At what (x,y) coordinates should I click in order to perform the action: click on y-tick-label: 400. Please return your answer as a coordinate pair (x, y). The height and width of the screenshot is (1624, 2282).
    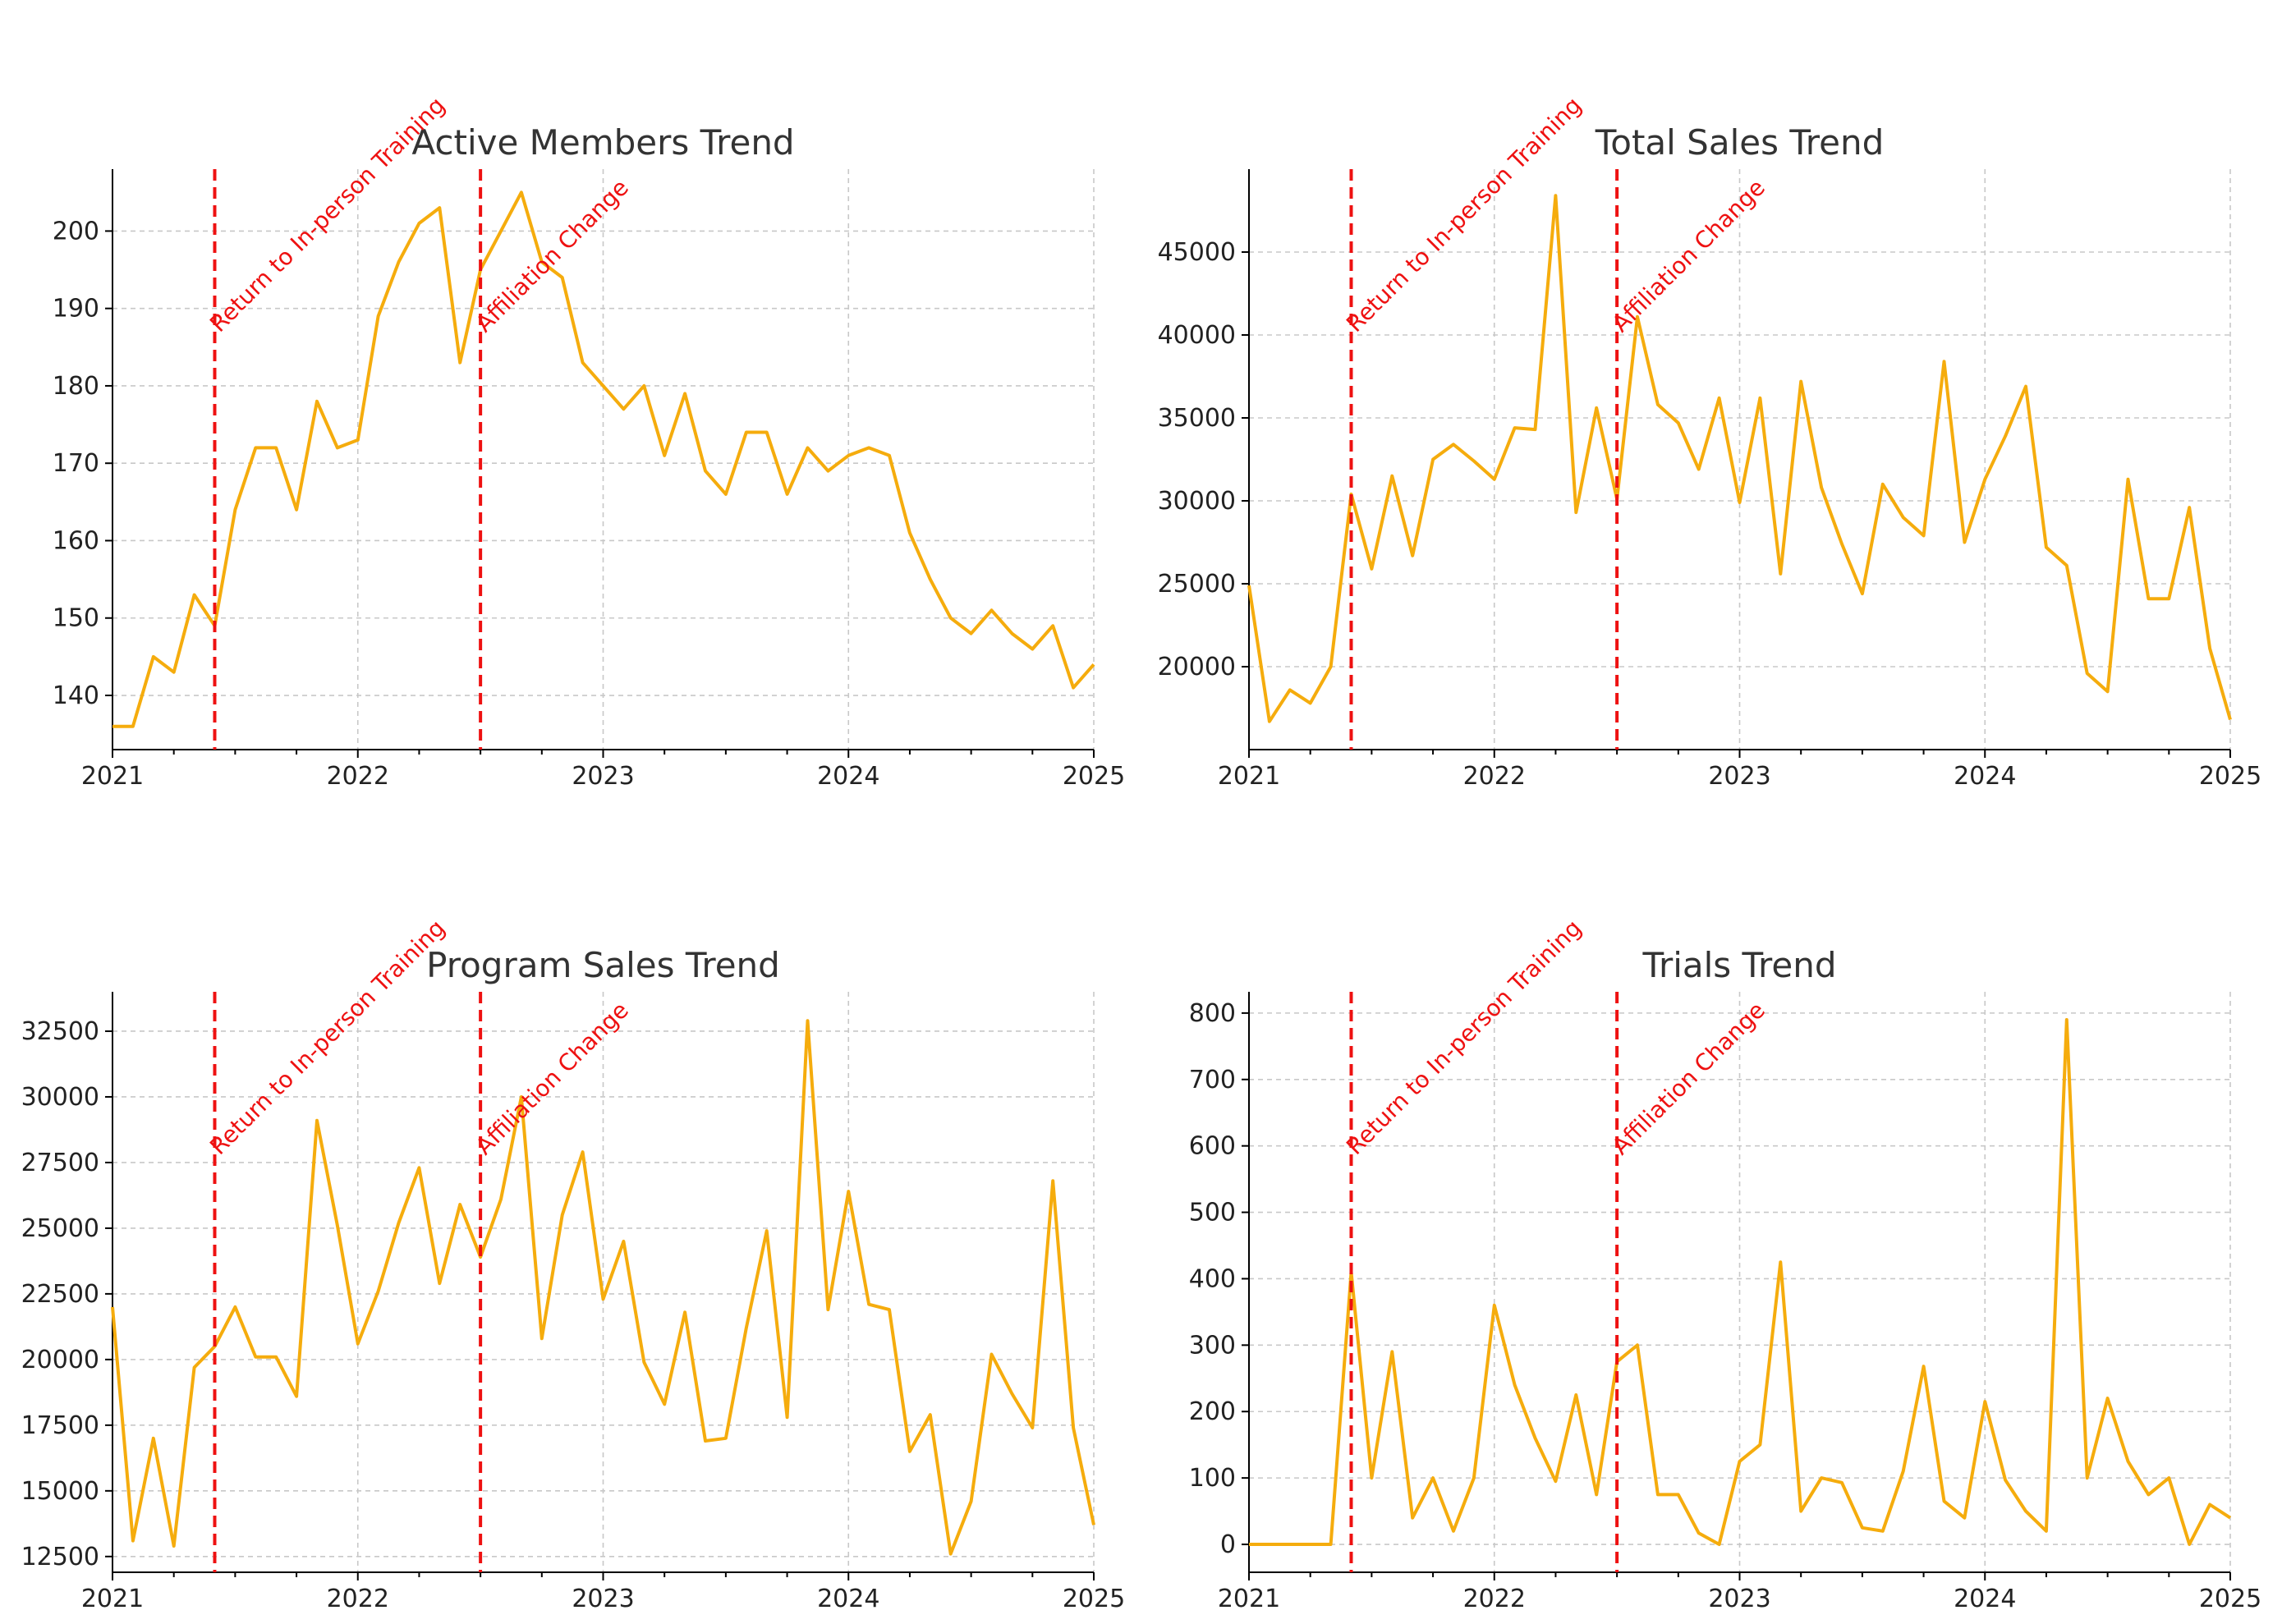
    Looking at the image, I should click on (1212, 1278).